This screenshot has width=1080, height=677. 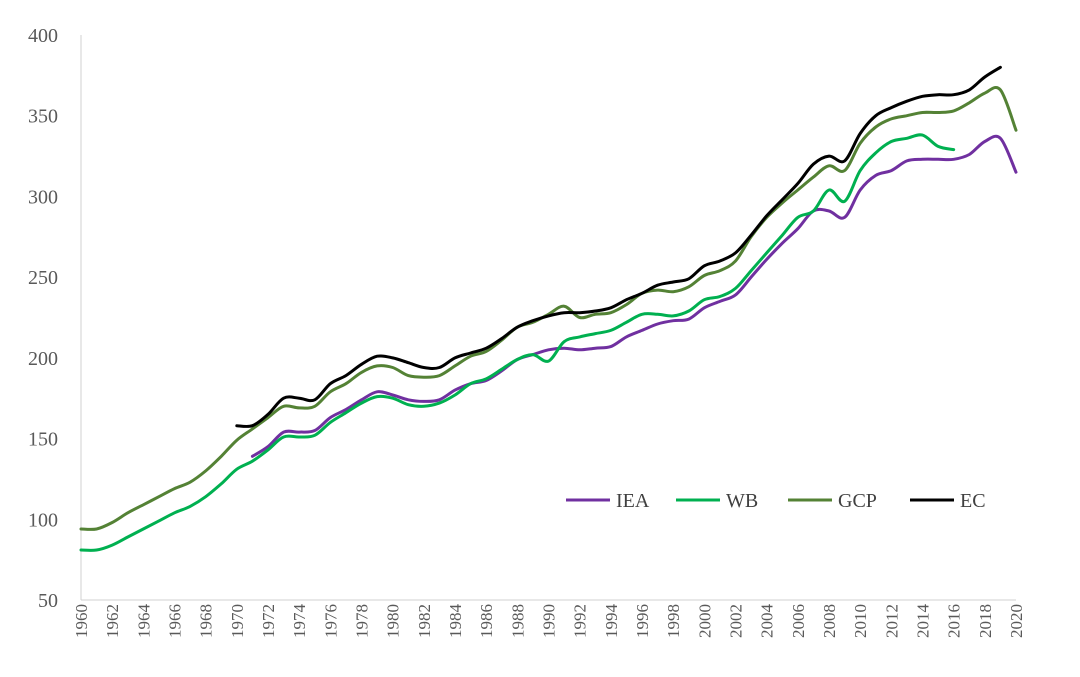 What do you see at coordinates (580, 621) in the screenshot?
I see `x-tick-label: 1992` at bounding box center [580, 621].